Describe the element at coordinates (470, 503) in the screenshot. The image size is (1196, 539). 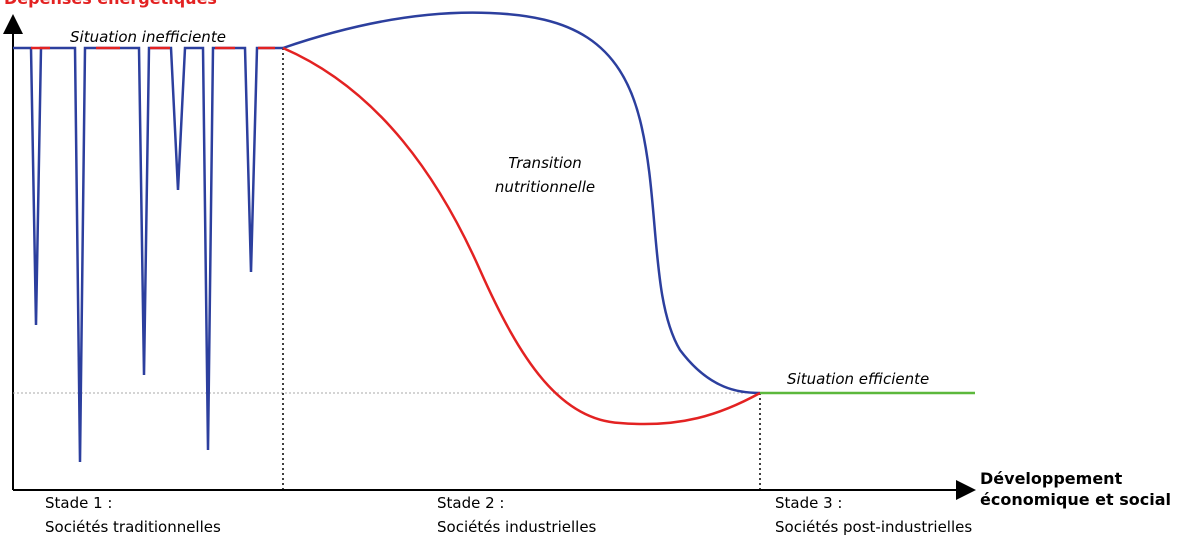
I see `stage-title: Stade 2 :` at that location.